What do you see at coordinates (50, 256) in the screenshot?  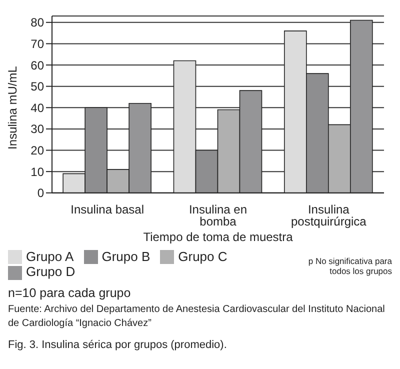 I see `legend-label: Grupo A` at bounding box center [50, 256].